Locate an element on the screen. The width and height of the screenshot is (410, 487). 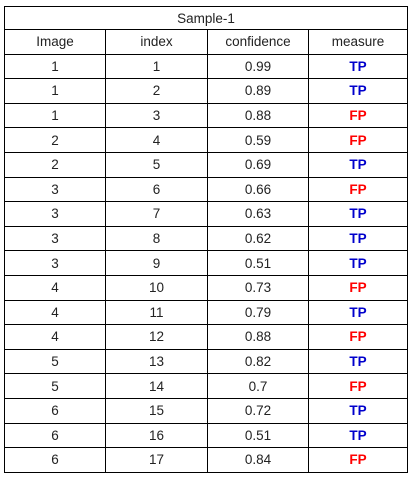
table-row: 4 11 0.79 TP is located at coordinates (206, 312).